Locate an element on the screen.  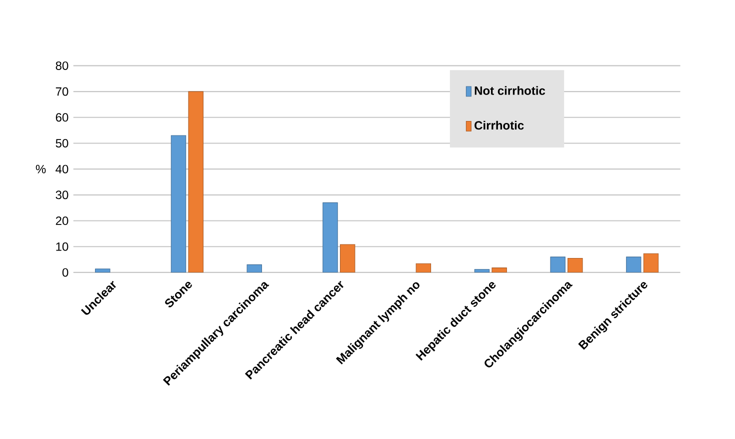
legend-label: Cirrhotic is located at coordinates (499, 125).